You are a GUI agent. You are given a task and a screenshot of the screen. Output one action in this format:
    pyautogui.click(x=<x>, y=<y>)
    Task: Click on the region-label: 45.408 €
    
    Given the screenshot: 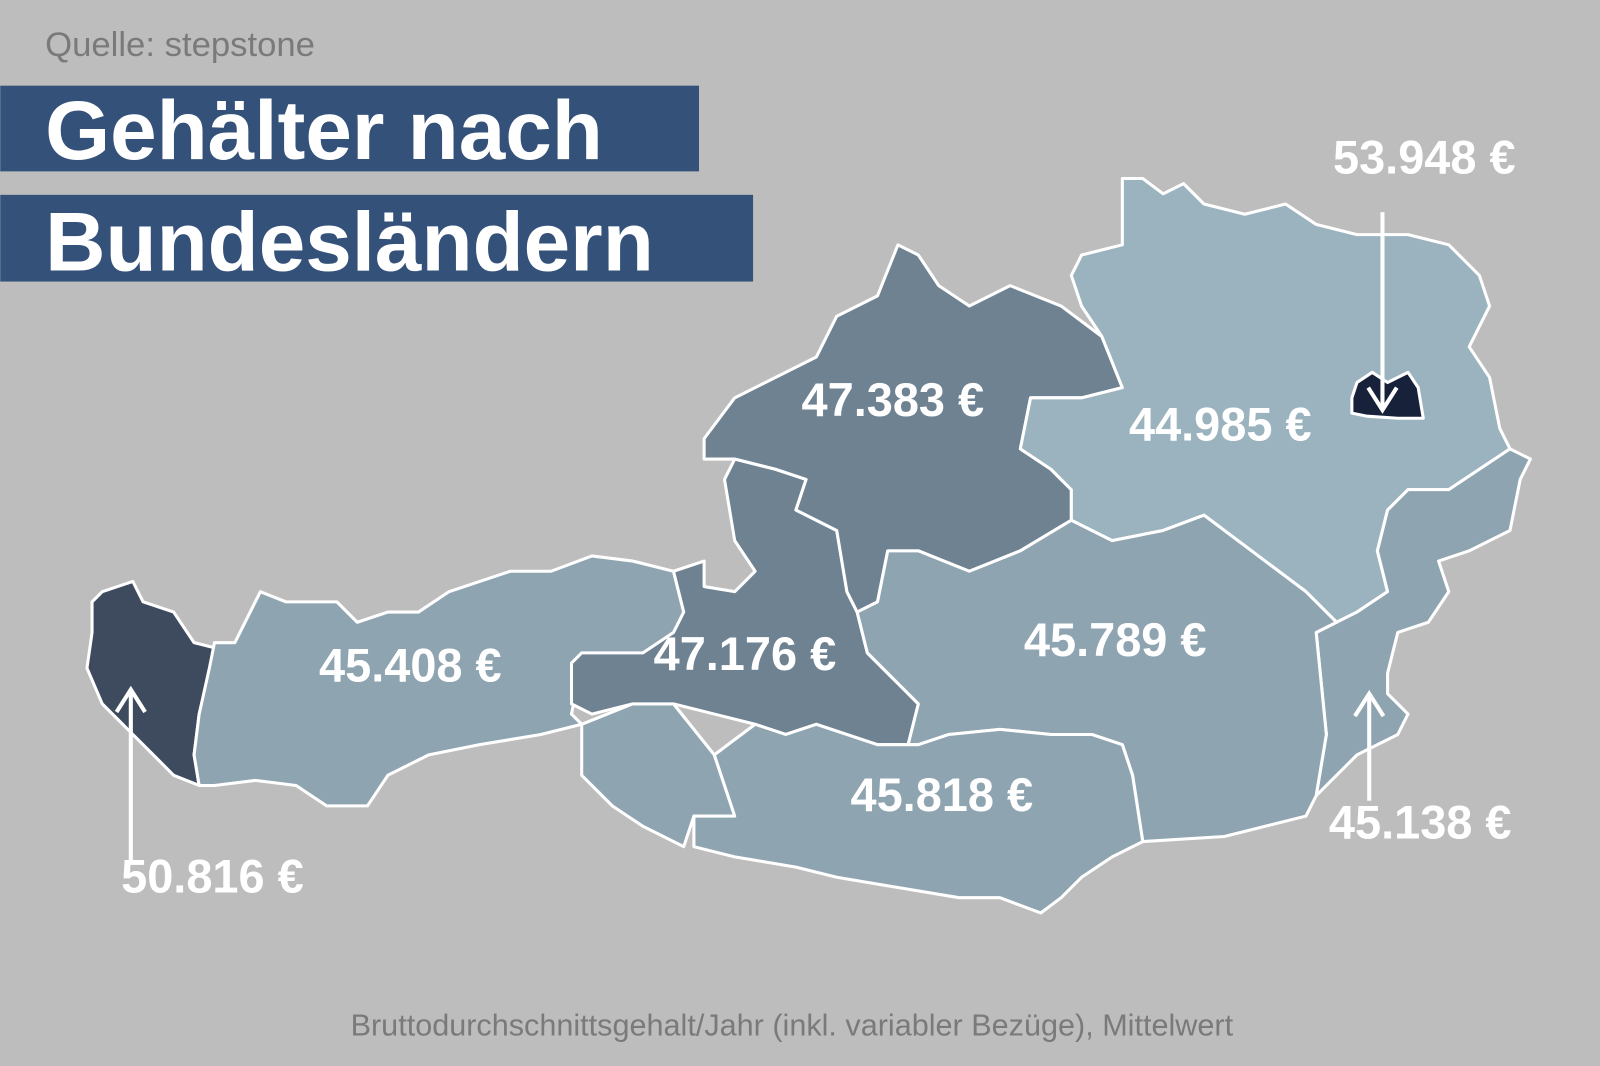 What is the action you would take?
    pyautogui.click(x=410, y=665)
    